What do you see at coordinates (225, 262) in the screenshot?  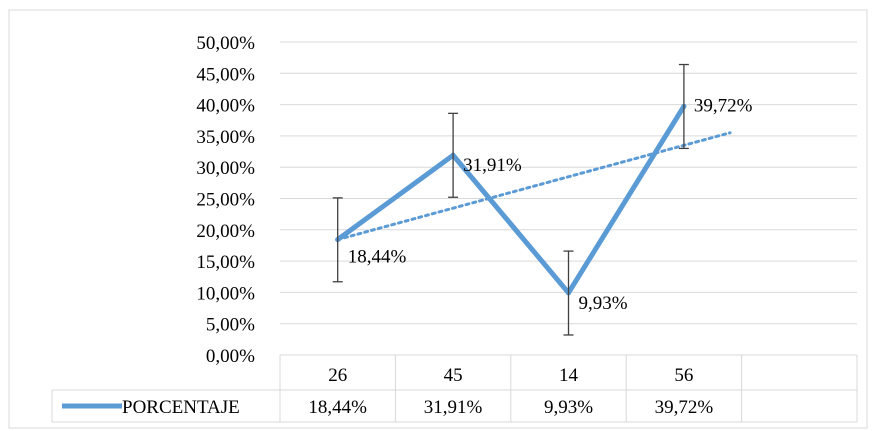 I see `y-tick-label: 15,00%` at bounding box center [225, 262].